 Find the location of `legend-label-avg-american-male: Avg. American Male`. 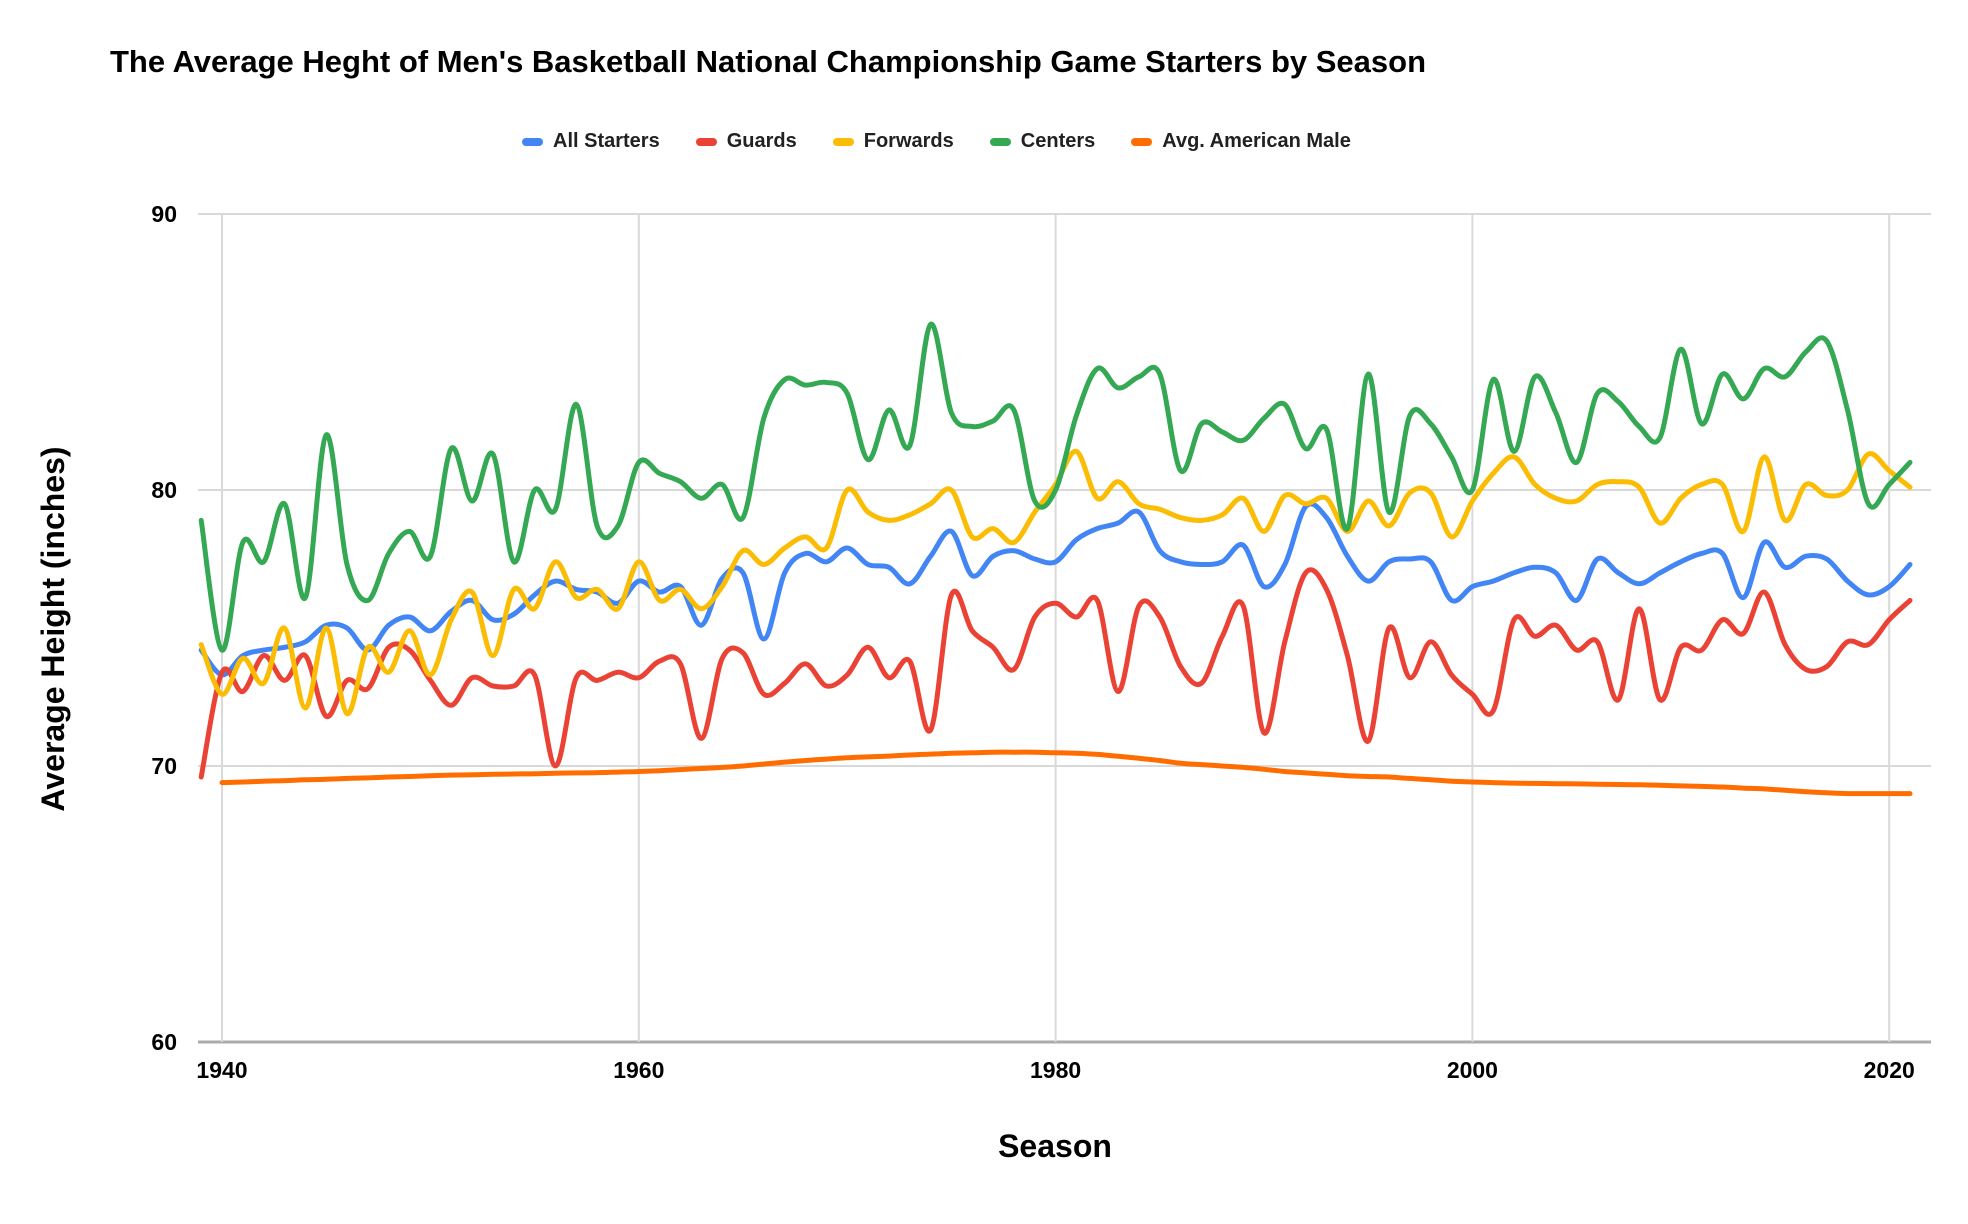

legend-label-avg-american-male: Avg. American Male is located at coordinates (1256, 141).